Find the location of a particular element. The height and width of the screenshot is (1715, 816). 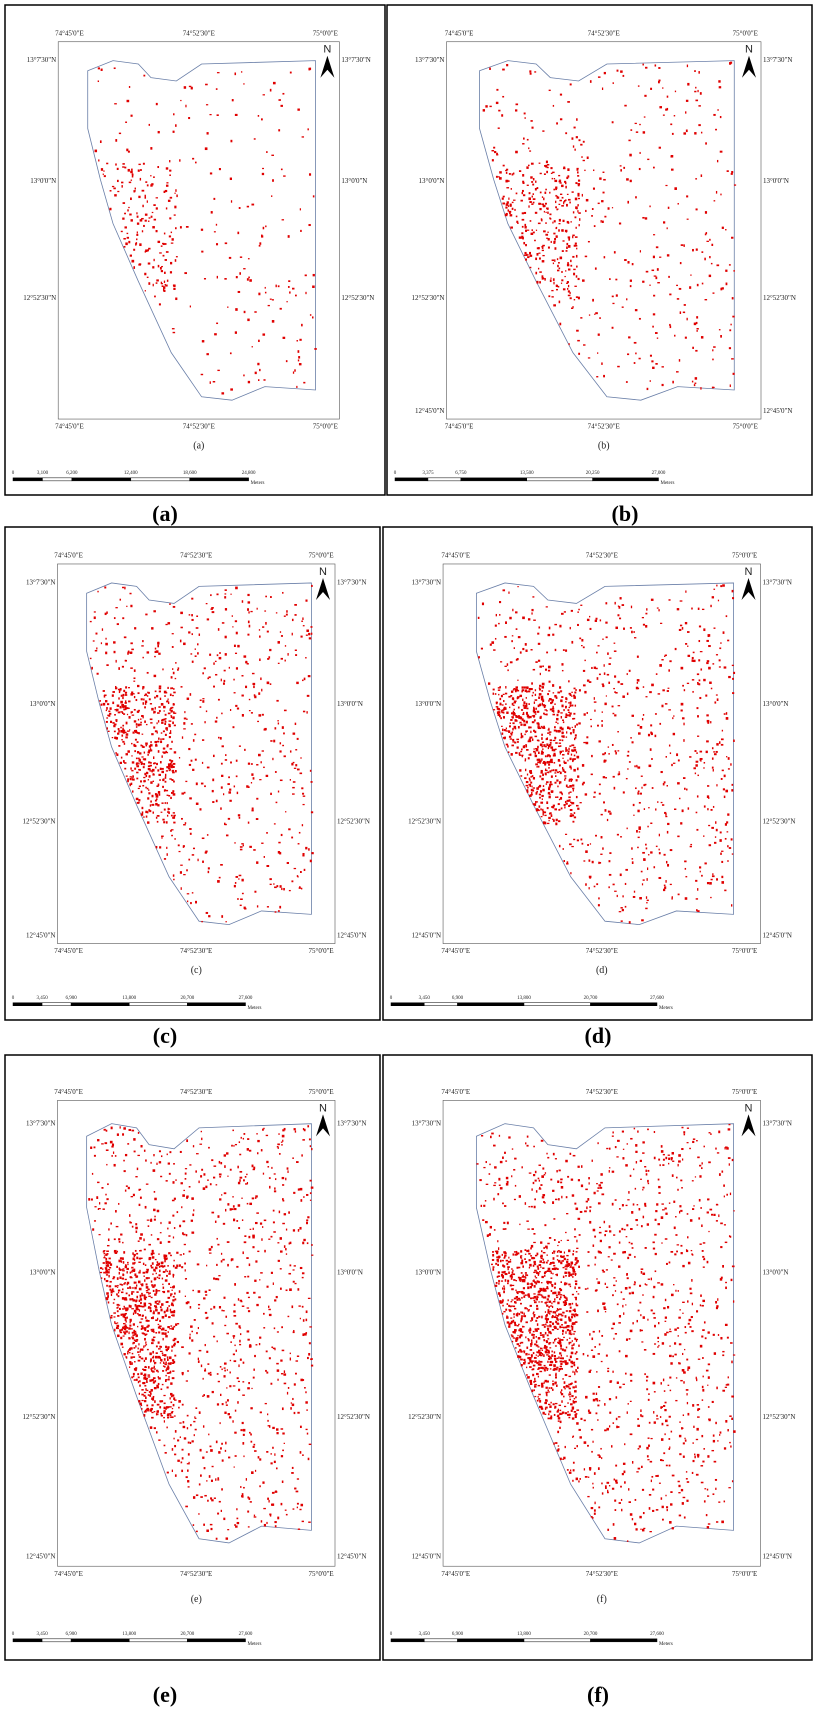

scale-label: 13,800 is located at coordinates (129, 1634).